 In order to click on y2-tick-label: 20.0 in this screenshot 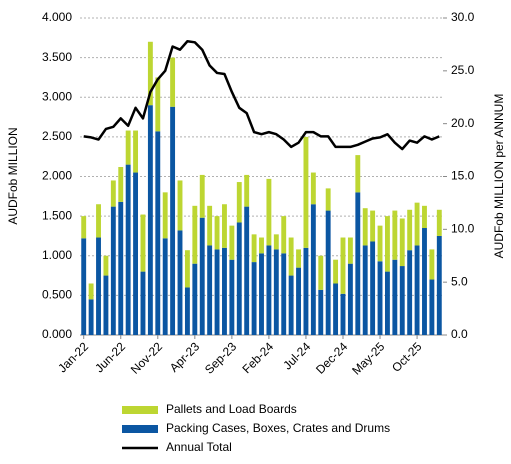, I will do `click(463, 123)`.